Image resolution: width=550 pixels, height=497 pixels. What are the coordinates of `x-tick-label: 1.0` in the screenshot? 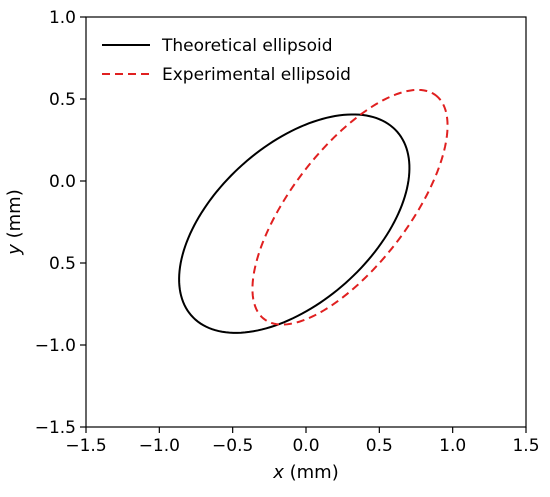 It's located at (452, 446).